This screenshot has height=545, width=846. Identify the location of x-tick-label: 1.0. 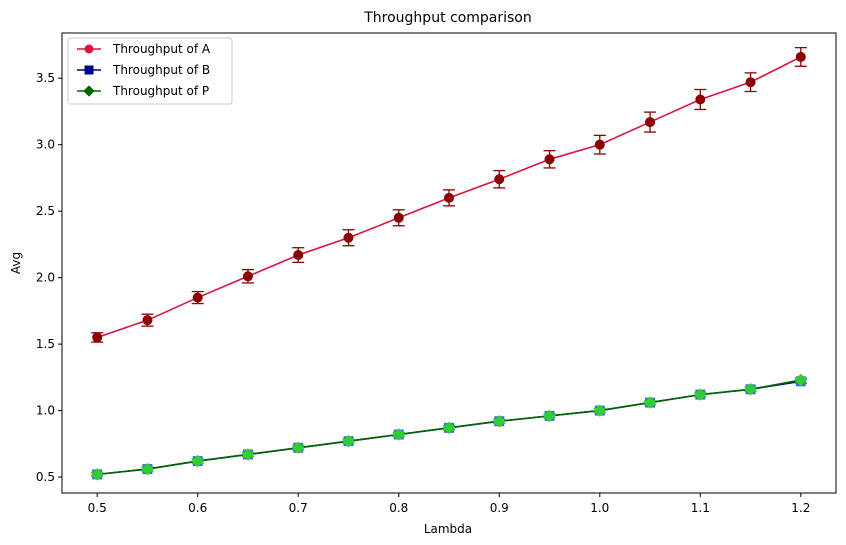
(599, 508).